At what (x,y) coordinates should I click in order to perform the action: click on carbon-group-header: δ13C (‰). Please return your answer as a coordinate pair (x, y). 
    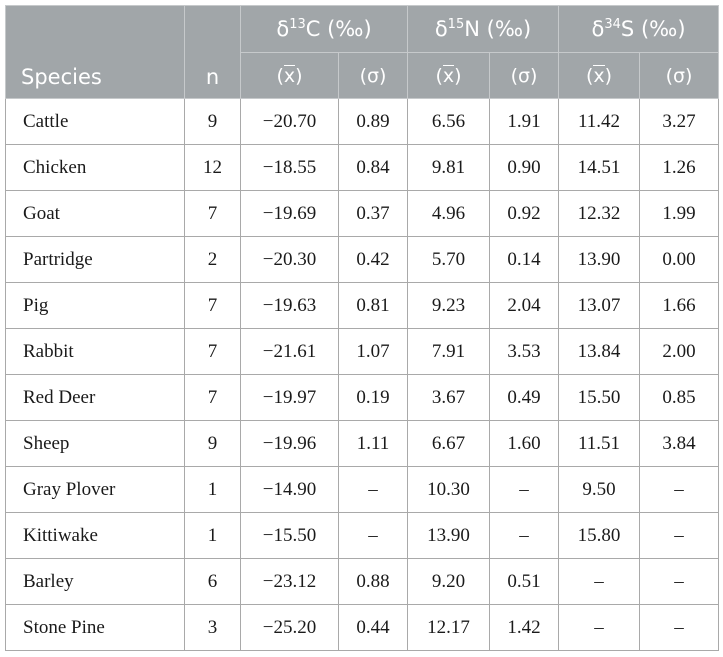
    Looking at the image, I should click on (324, 29).